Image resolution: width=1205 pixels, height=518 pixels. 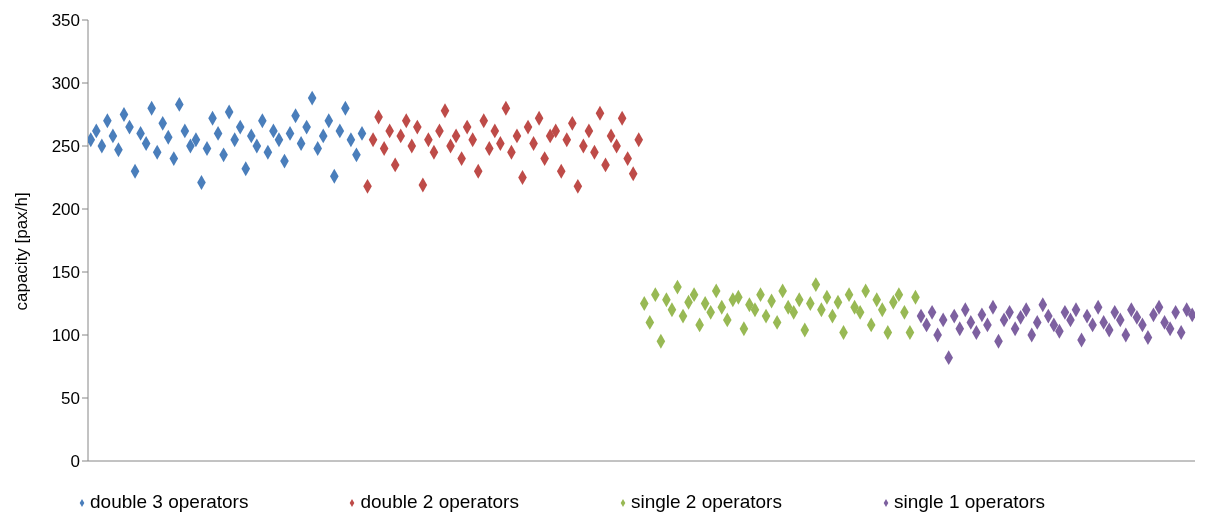 I want to click on y-tick-label: 100, so click(x=65, y=336).